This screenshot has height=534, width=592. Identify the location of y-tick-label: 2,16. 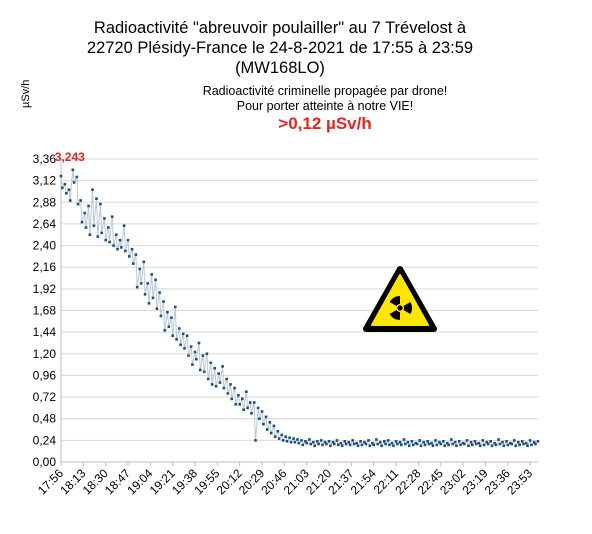
(45, 267).